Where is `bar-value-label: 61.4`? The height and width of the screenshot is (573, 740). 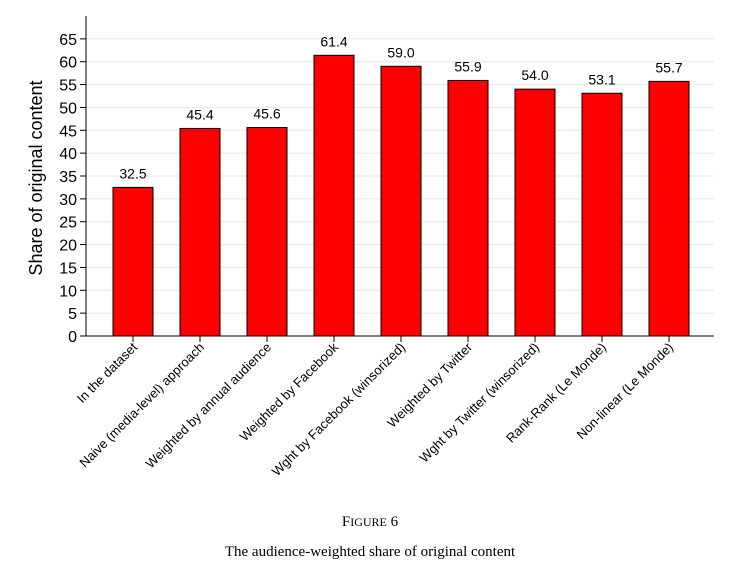 bar-value-label: 61.4 is located at coordinates (333, 41).